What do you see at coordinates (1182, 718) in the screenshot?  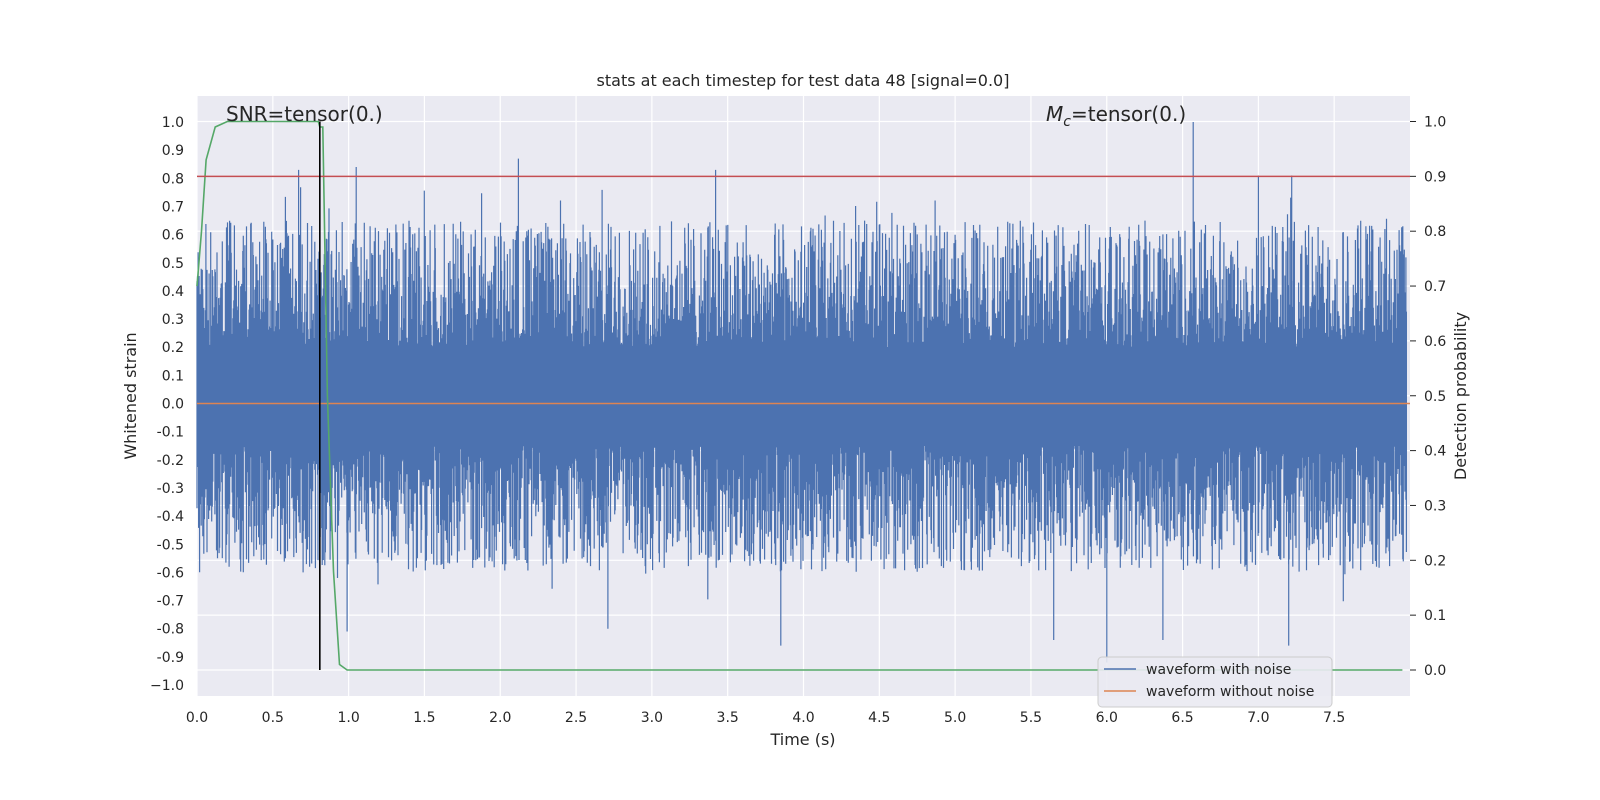 I see `x-tick-label: 6.5` at bounding box center [1182, 718].